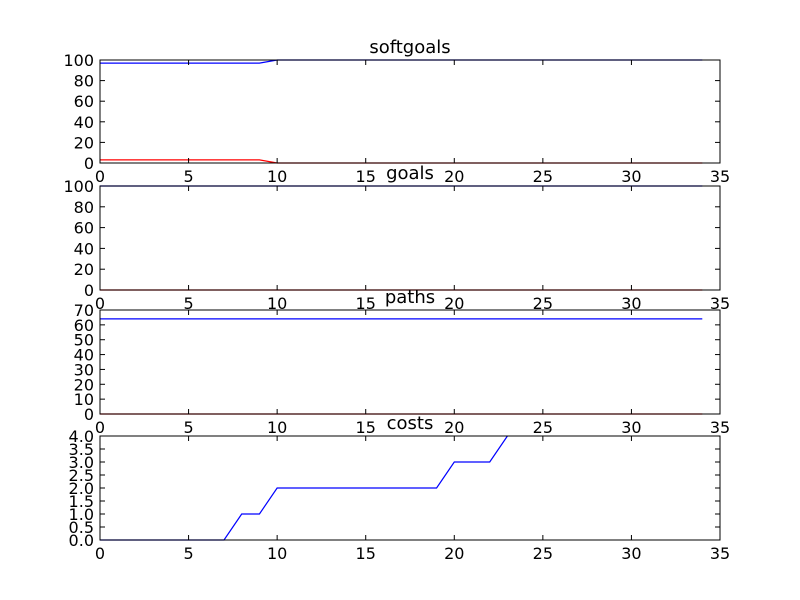  Describe the element at coordinates (84, 310) in the screenshot. I see `y-tick-label: 70` at that location.